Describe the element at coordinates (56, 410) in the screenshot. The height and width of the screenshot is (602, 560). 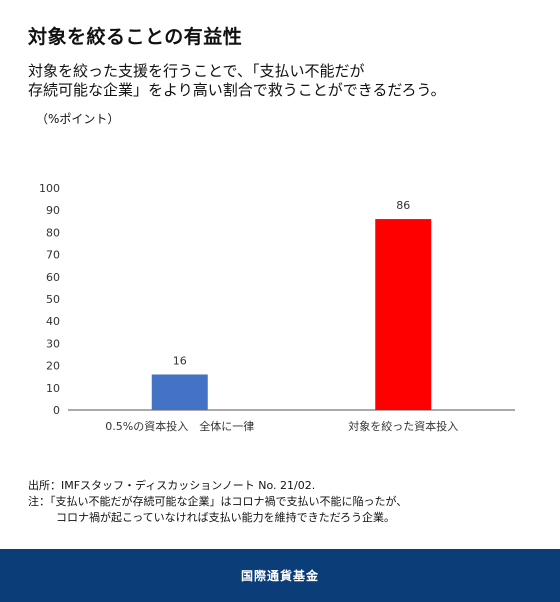
I see `y-tick-label: 0` at that location.